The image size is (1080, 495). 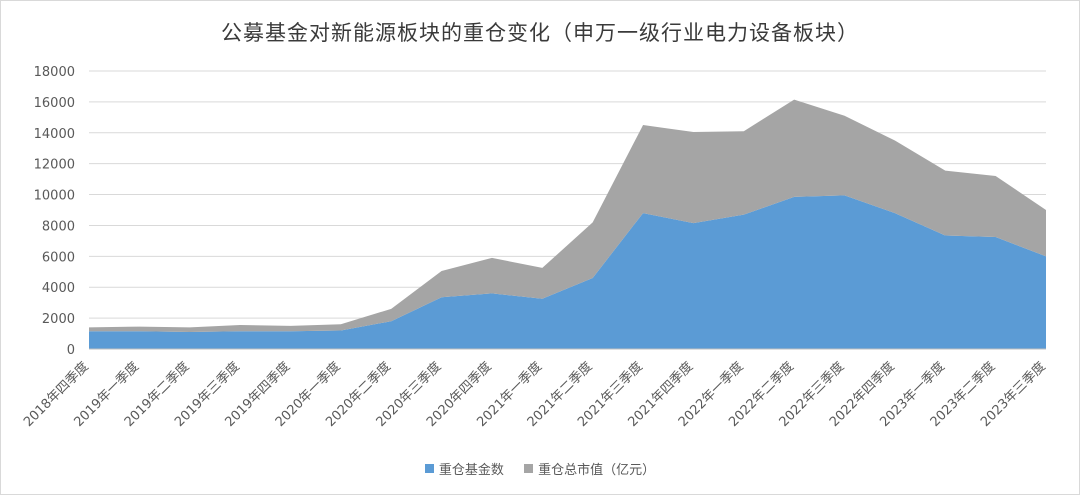 What do you see at coordinates (71, 350) in the screenshot?
I see `y-tick-label: 0` at bounding box center [71, 350].